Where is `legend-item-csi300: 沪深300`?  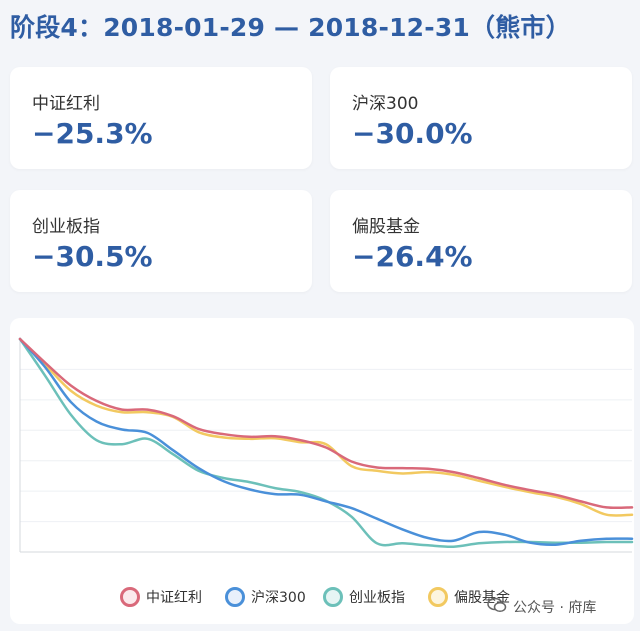 legend-item-csi300: 沪深300 is located at coordinates (265, 597).